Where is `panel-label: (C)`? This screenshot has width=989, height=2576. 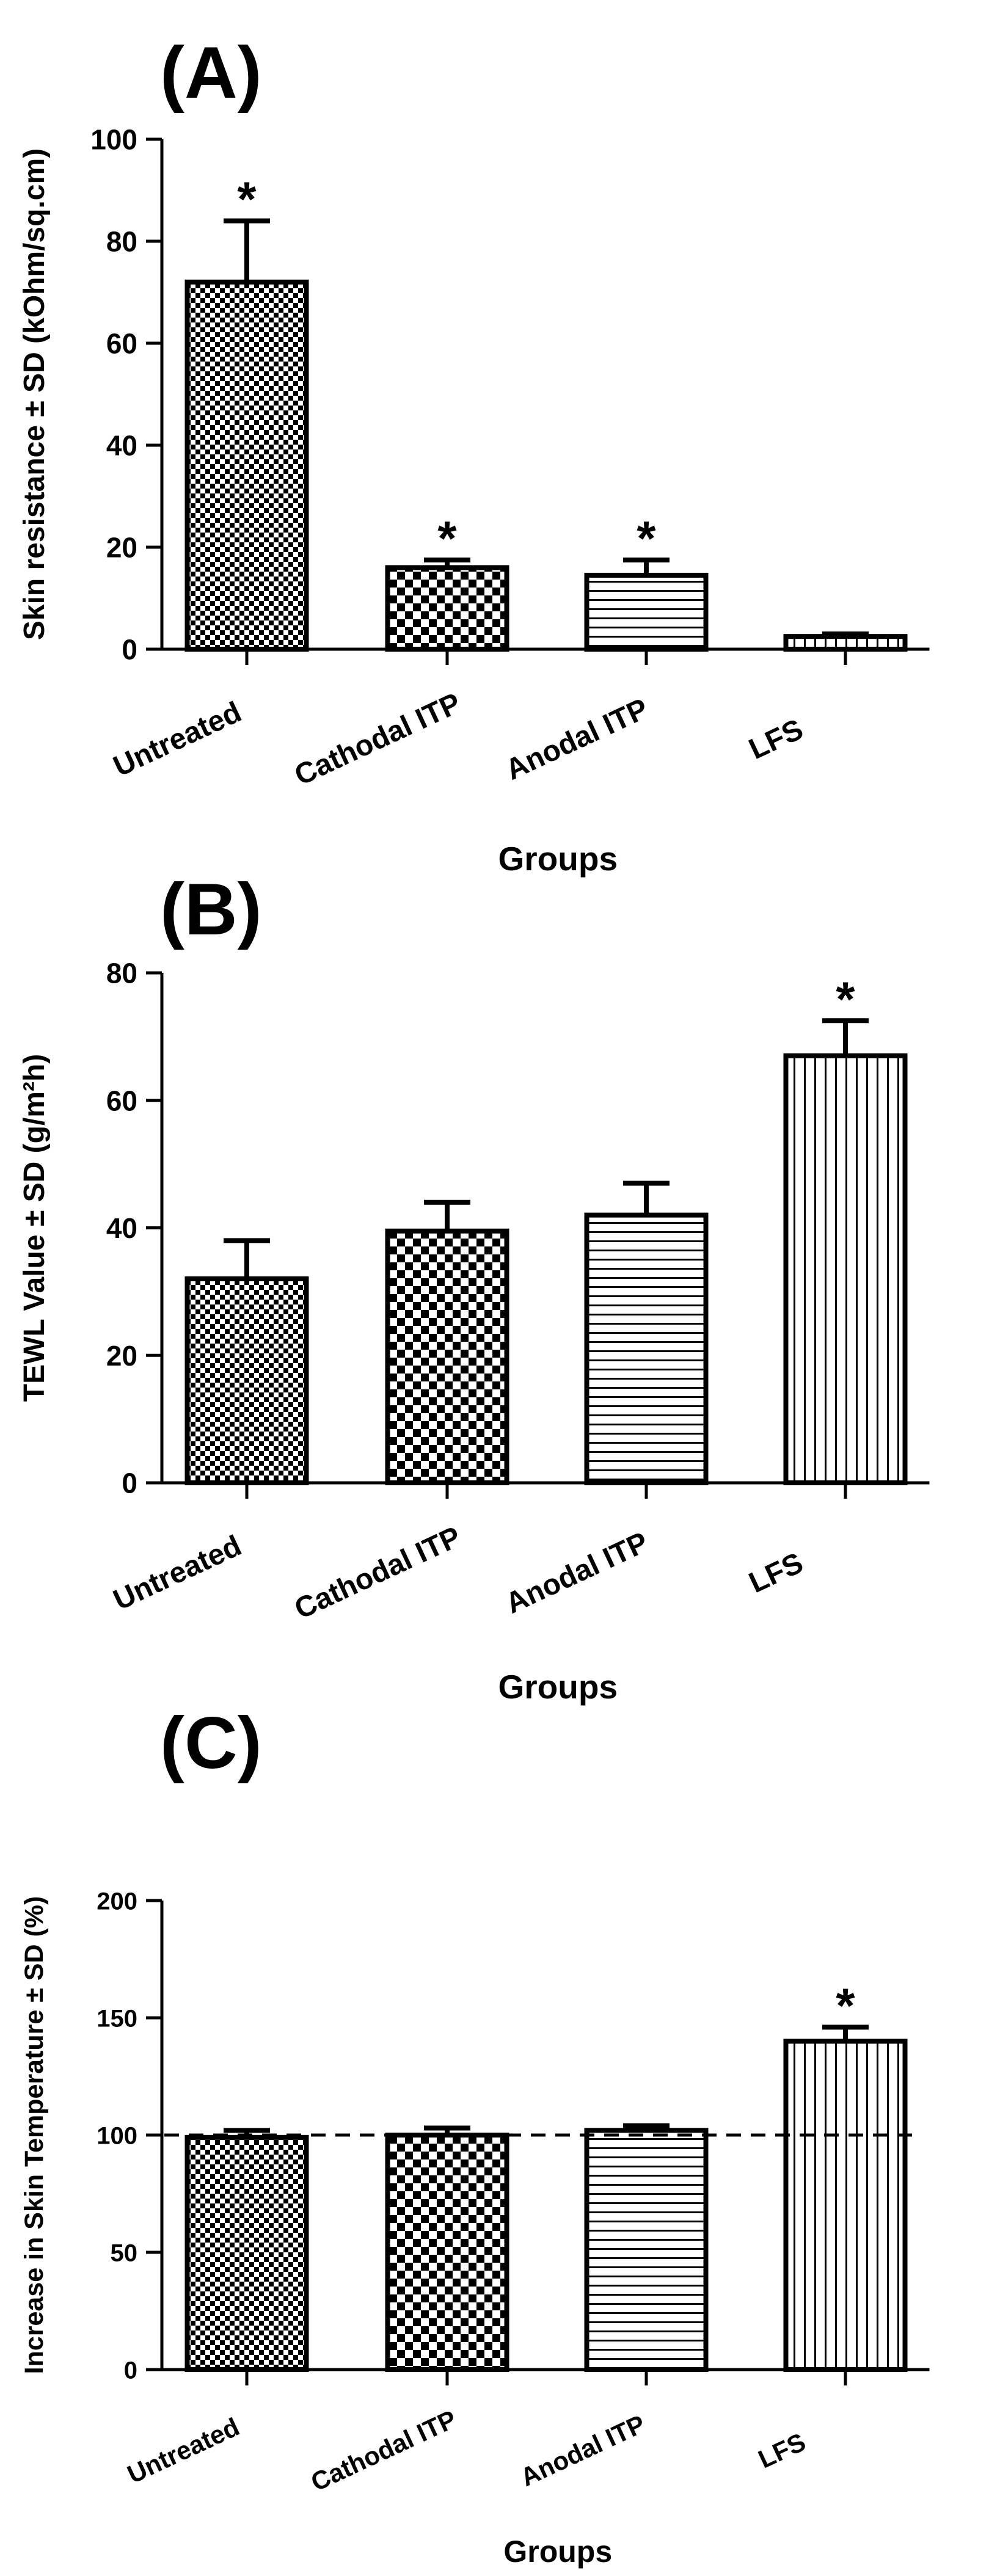
panel-label: (C) is located at coordinates (211, 1743).